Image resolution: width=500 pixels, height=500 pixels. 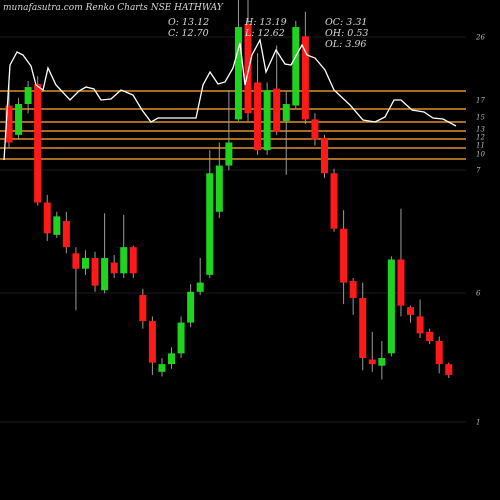 What do you see at coordinates (43, 8) in the screenshot?
I see `site-name: munafasutra.com` at bounding box center [43, 8].